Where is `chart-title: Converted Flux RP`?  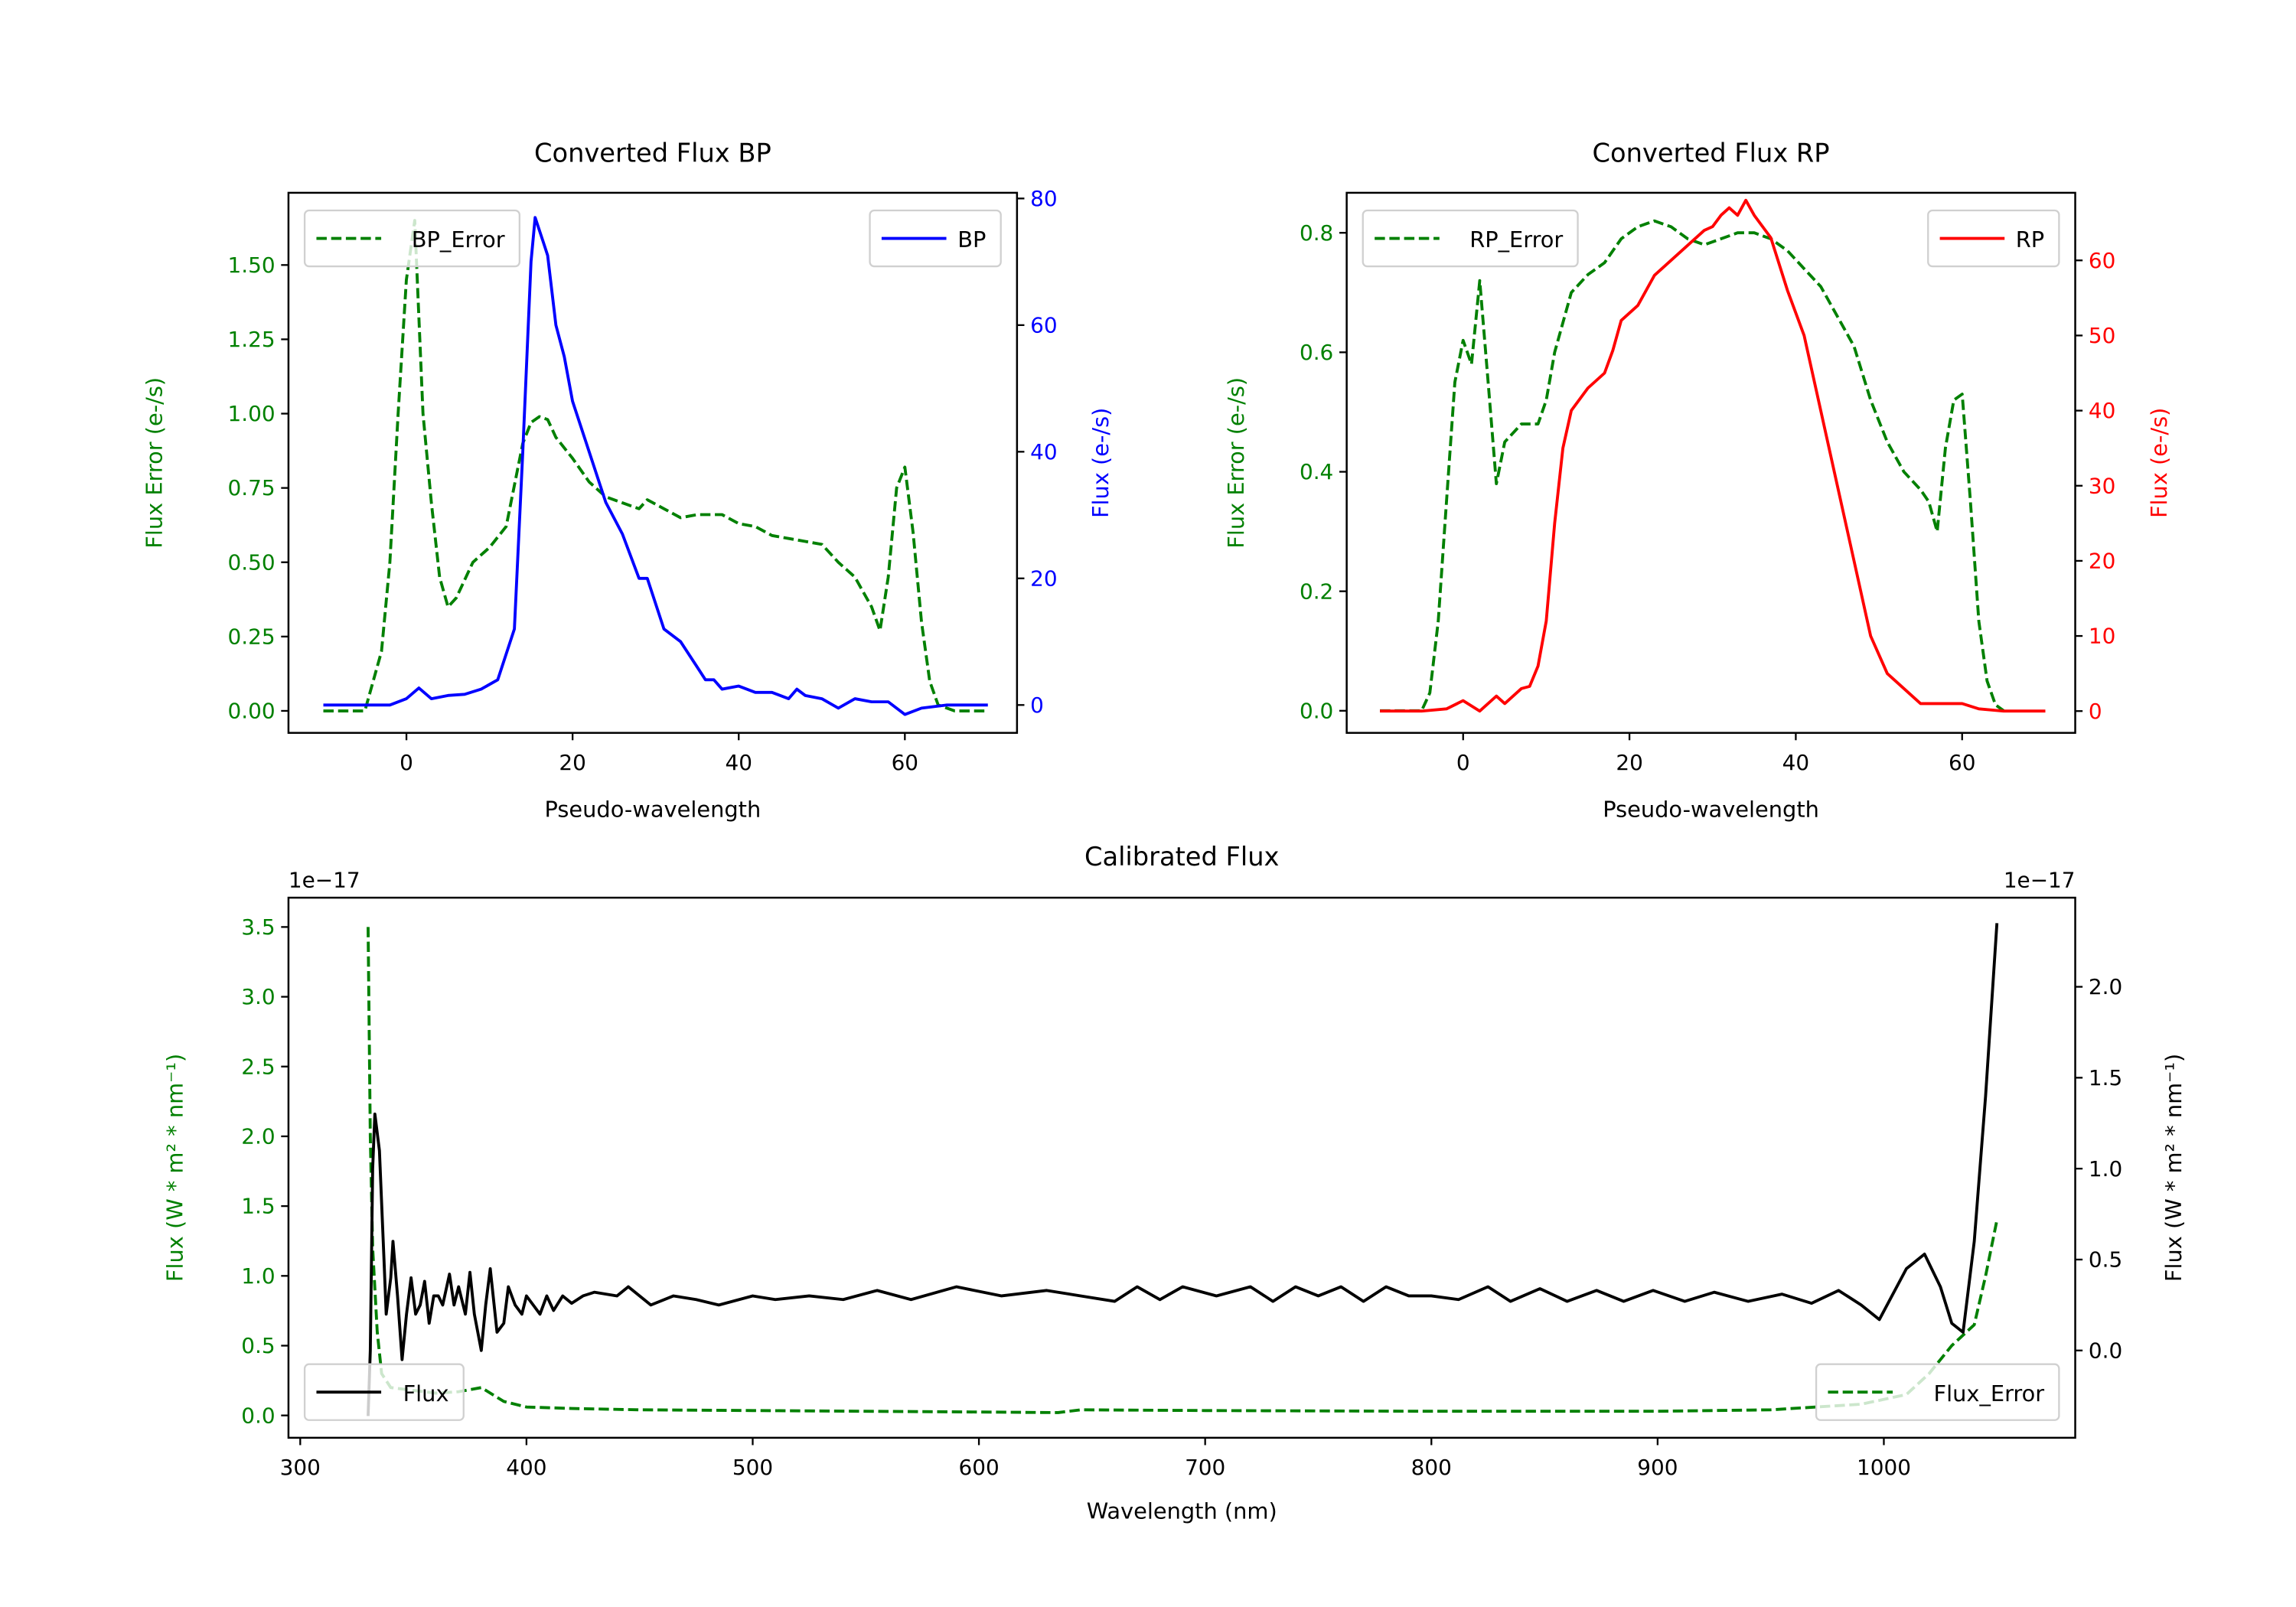 chart-title: Converted Flux RP is located at coordinates (1711, 153).